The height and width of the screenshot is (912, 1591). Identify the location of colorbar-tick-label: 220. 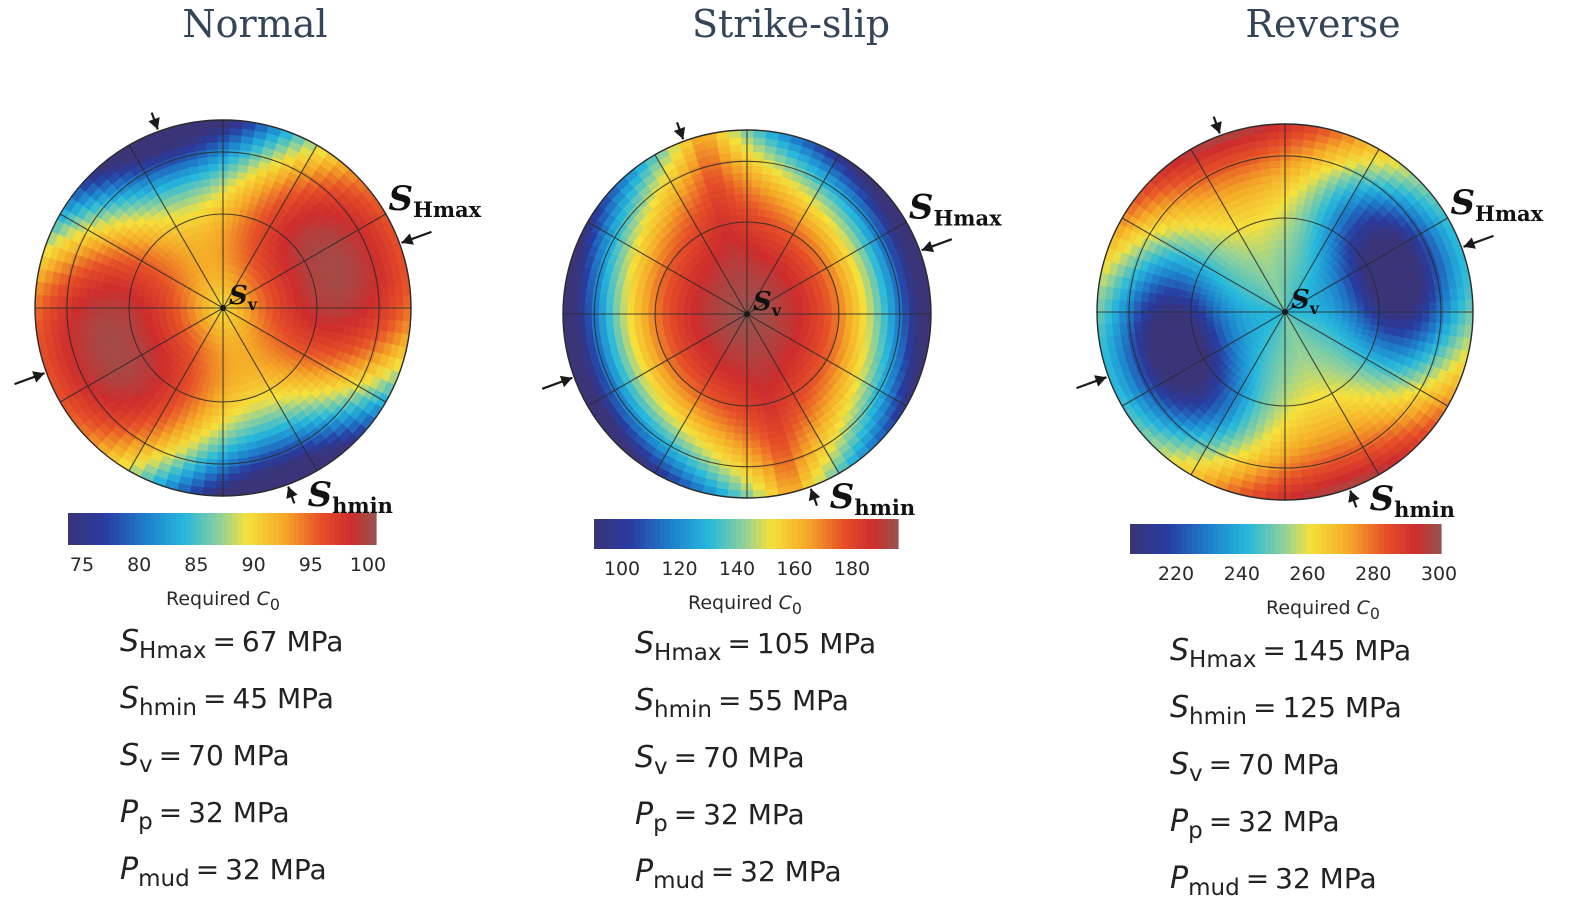
(1176, 574).